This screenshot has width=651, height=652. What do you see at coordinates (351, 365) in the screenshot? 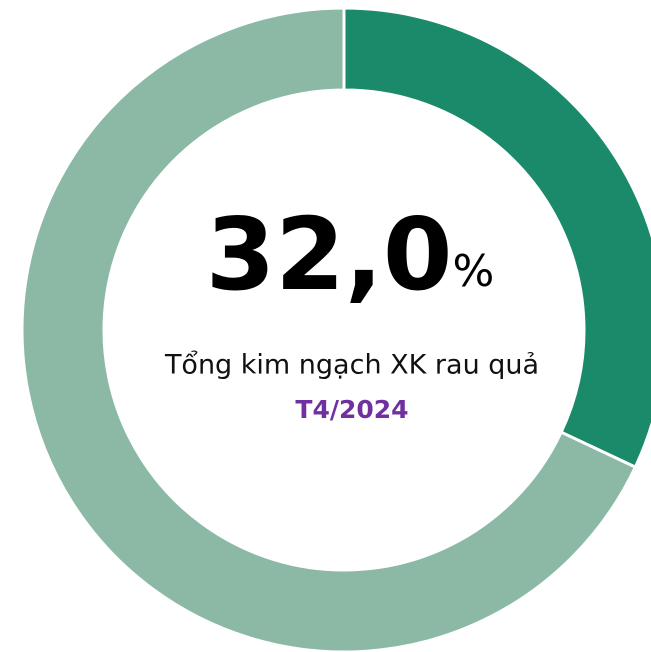
I see `subtitle: Tổng kim ngạch XK rau quả` at bounding box center [351, 365].